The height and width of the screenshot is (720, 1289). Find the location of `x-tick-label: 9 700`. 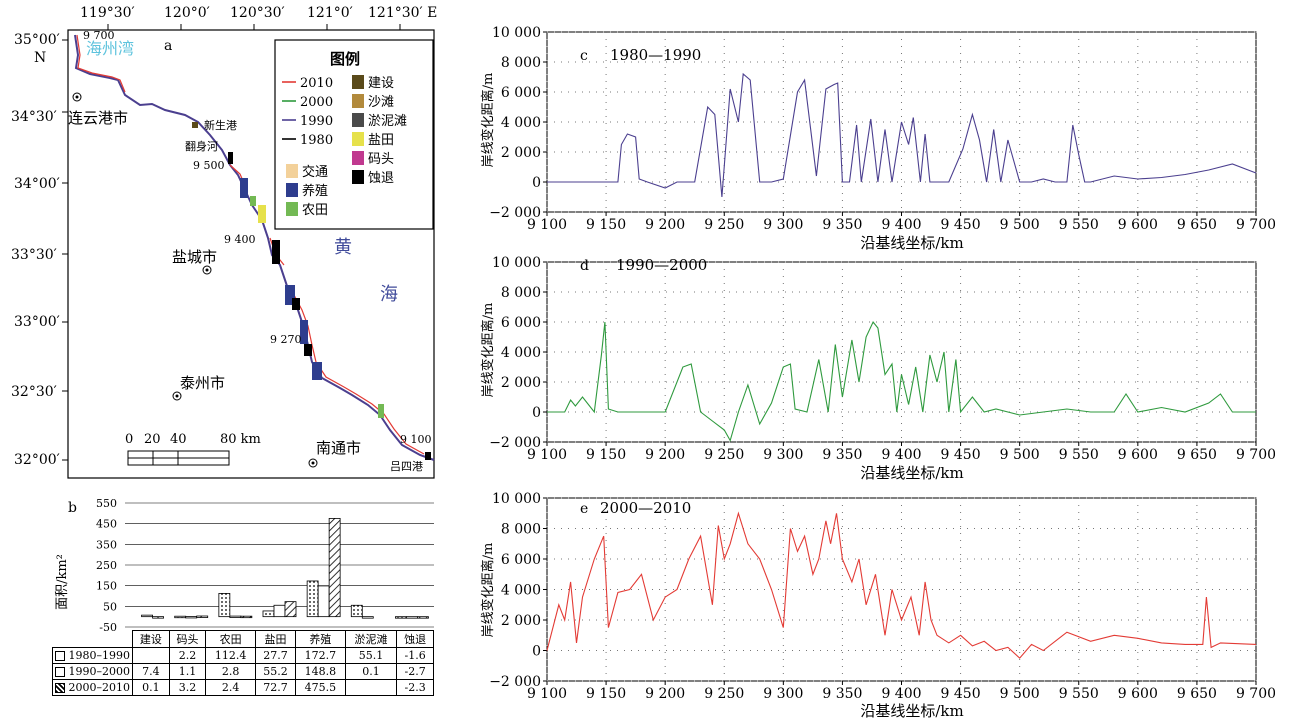

x-tick-label: 9 700 is located at coordinates (1255, 694).